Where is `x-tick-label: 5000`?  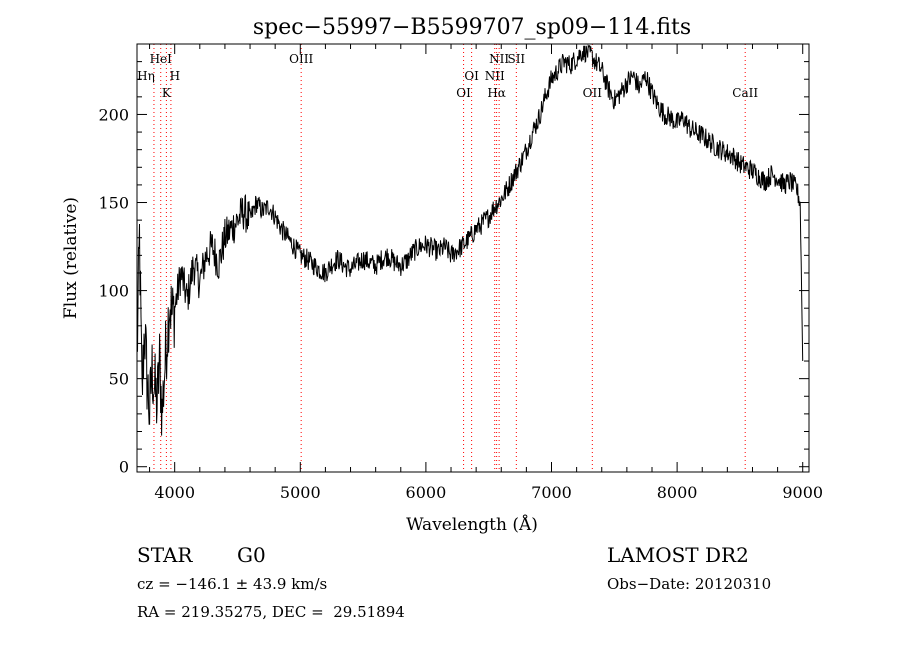
x-tick-label: 5000 is located at coordinates (300, 492).